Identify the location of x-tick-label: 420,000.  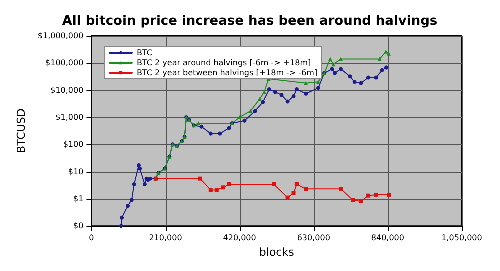
(239, 238).